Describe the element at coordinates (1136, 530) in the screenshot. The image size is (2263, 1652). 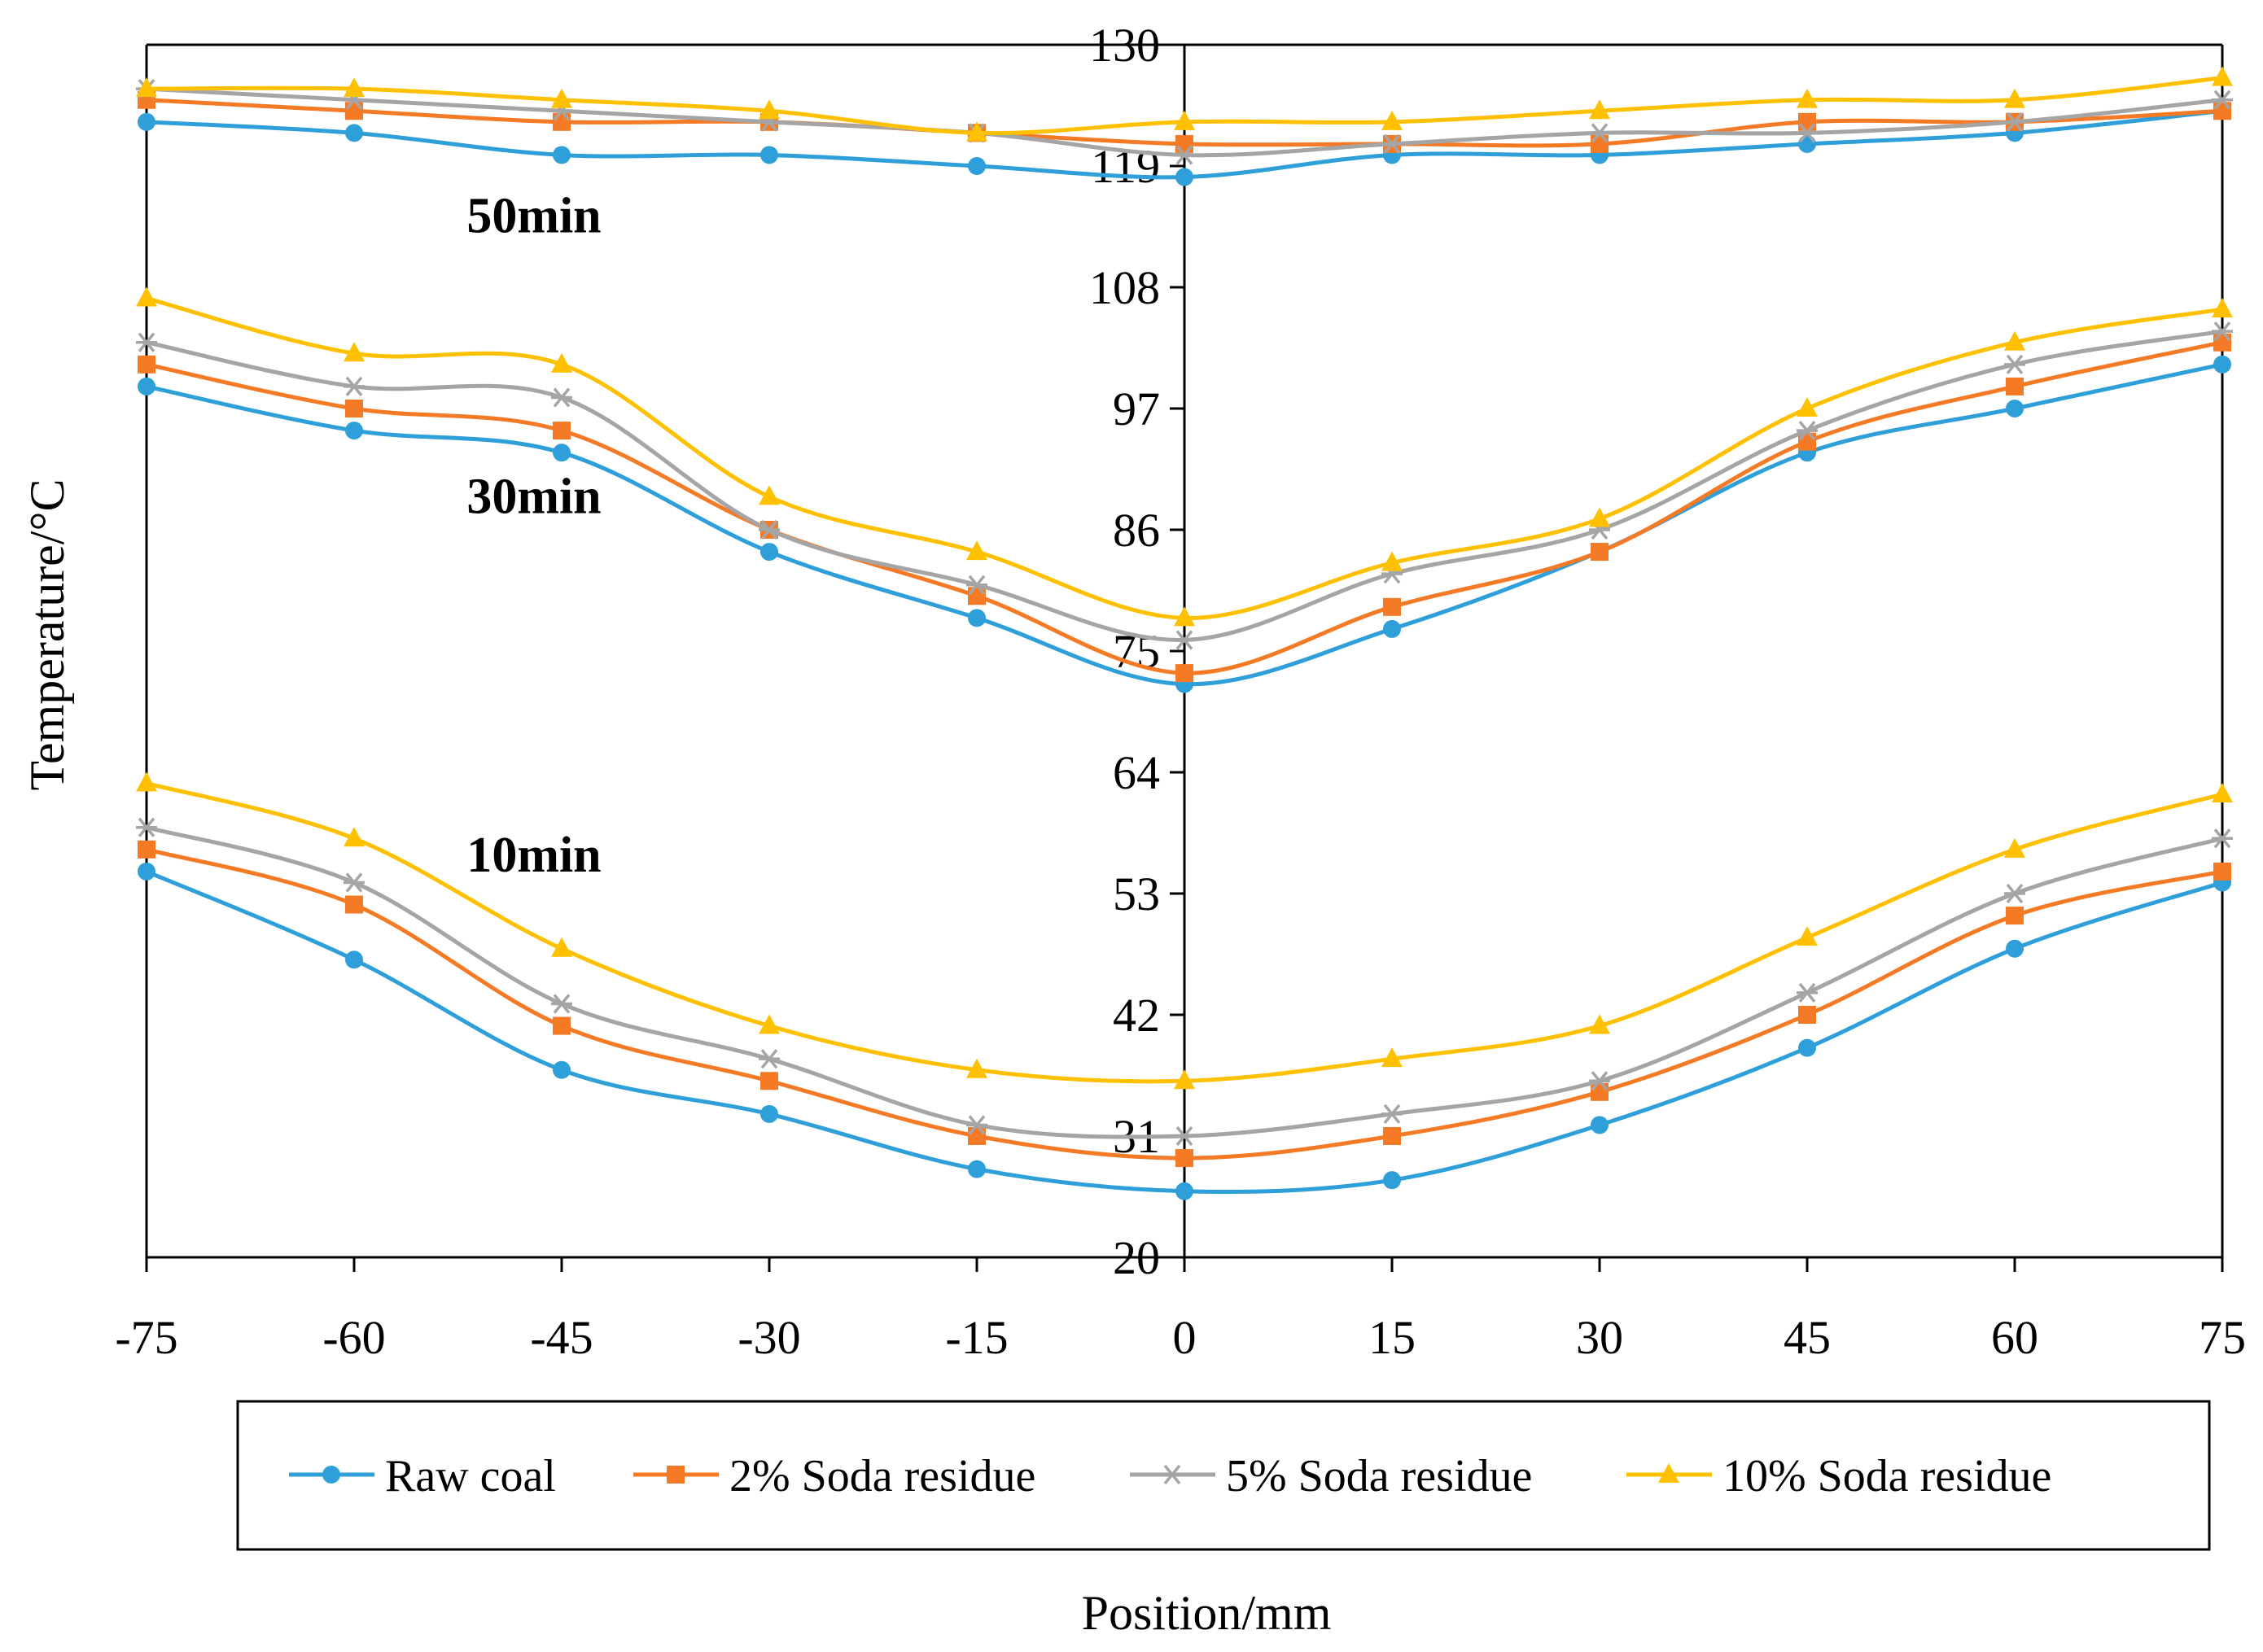
I see `y-tick-label: 86` at that location.